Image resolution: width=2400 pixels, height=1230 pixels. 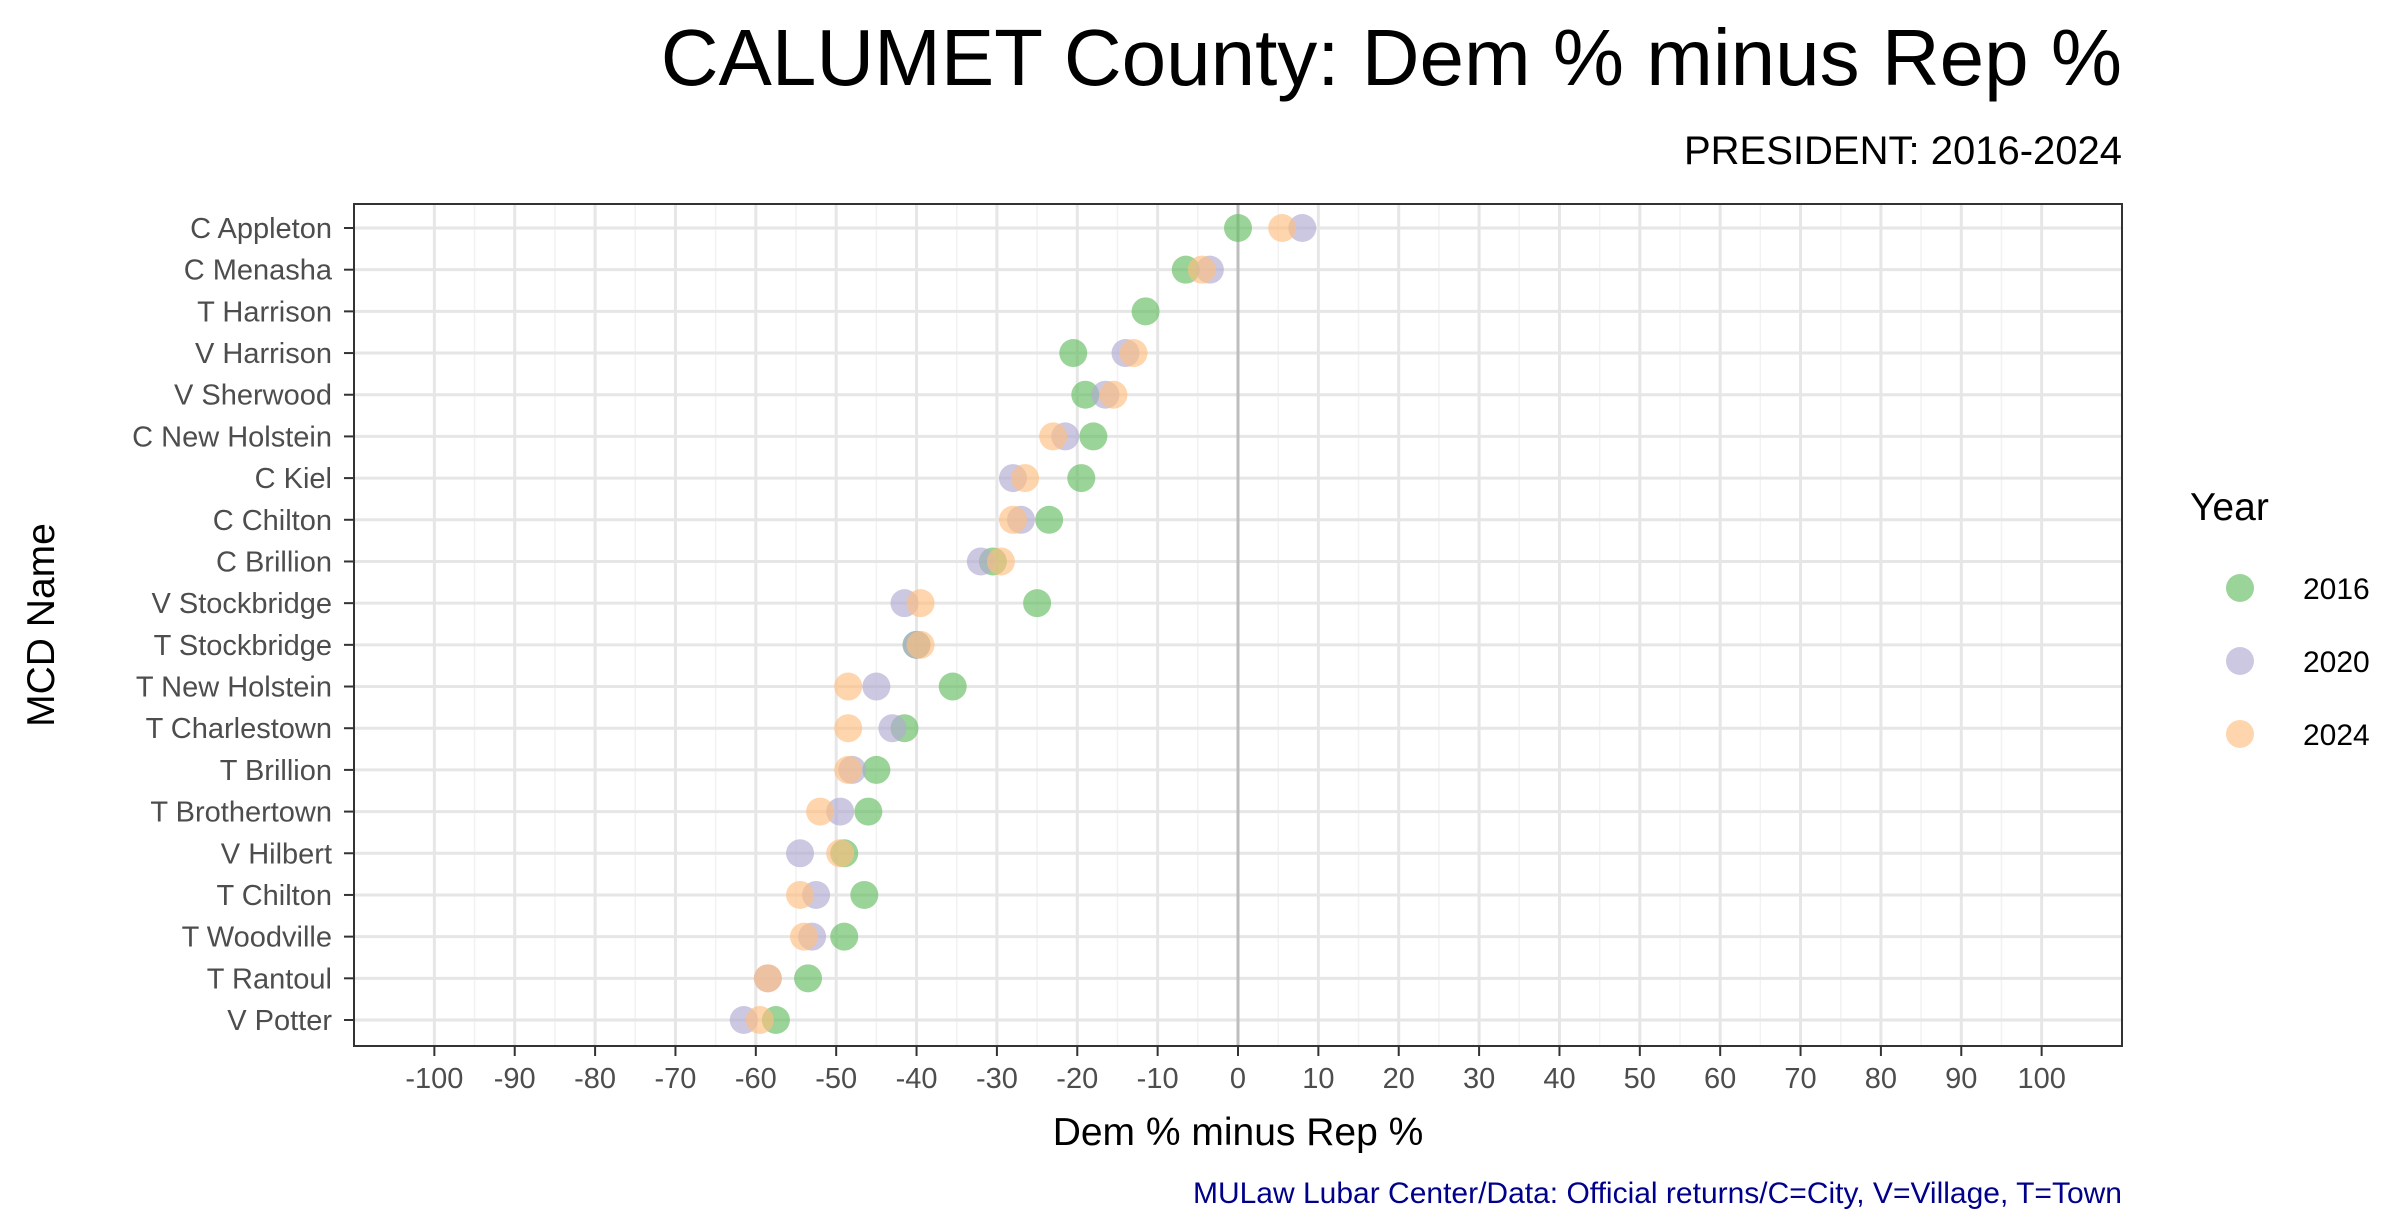 What do you see at coordinates (272, 521) in the screenshot?
I see `y-tick-label: C Chilton` at bounding box center [272, 521].